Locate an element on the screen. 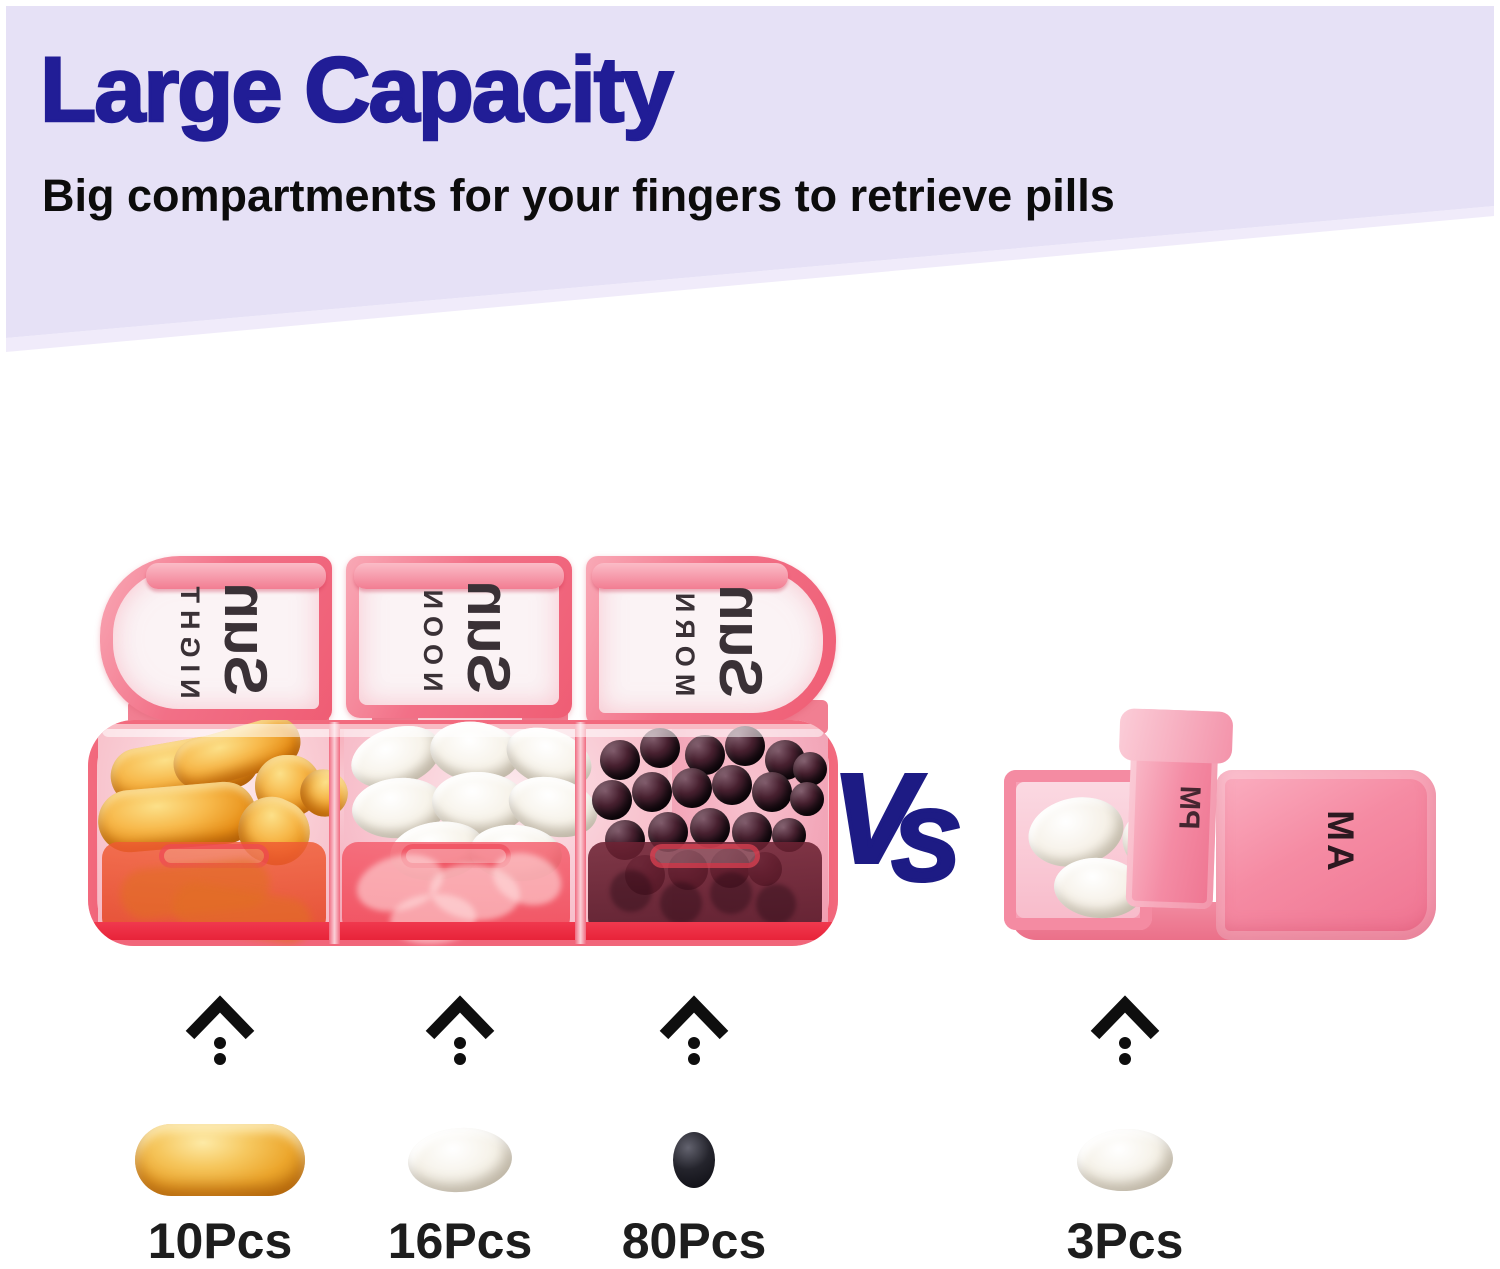 The width and height of the screenshot is (1500, 1269). small-box-open-lid-flap: PM is located at coordinates (1172, 809).